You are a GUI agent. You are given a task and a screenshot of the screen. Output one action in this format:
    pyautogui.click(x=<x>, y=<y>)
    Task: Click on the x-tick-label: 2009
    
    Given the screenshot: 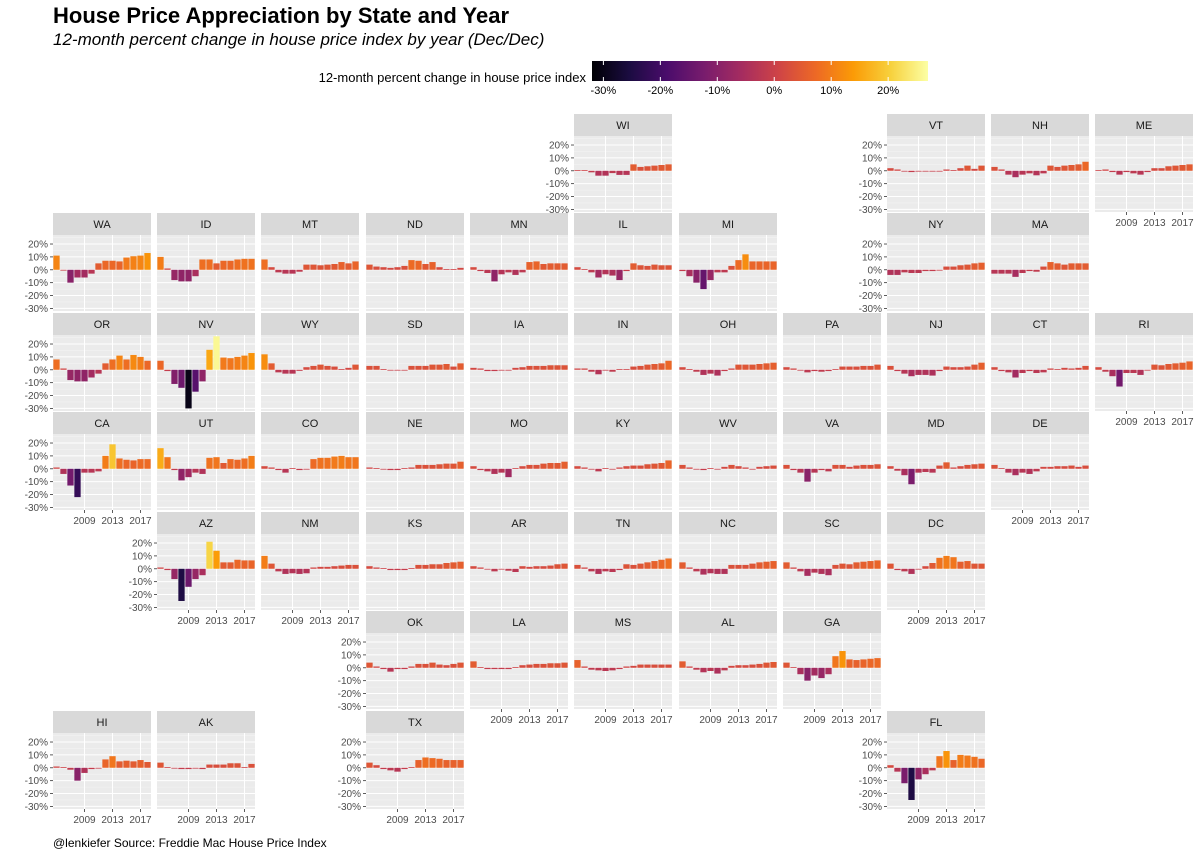 What is the action you would take?
    pyautogui.click(x=918, y=621)
    